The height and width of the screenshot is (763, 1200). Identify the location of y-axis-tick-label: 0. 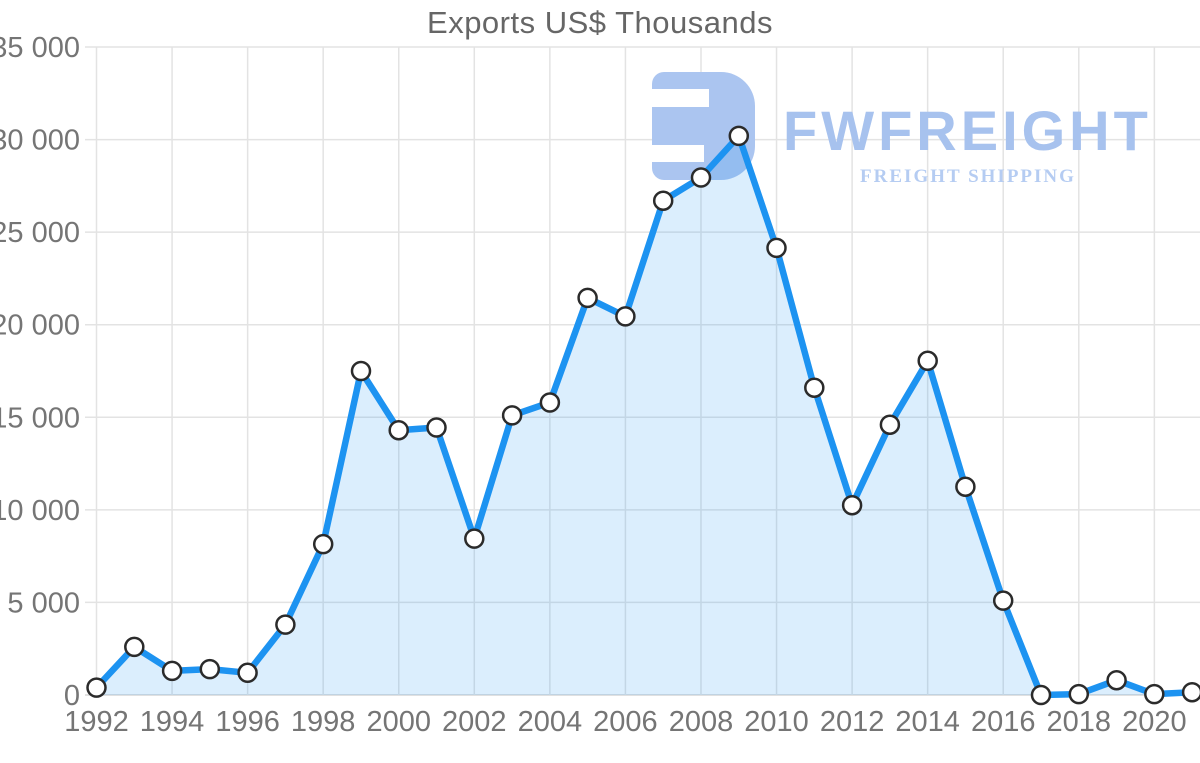
(72, 696).